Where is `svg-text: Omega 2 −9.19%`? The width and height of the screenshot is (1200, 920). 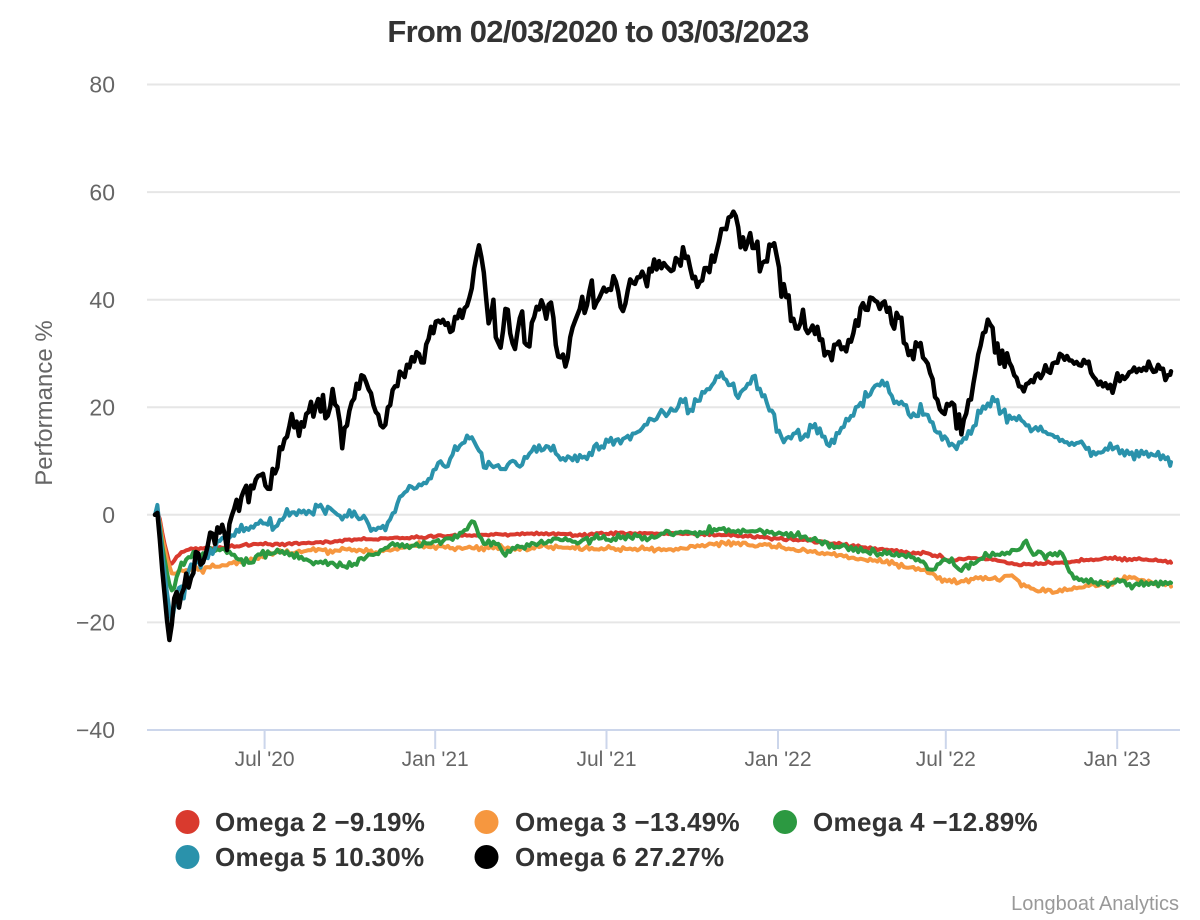 svg-text: Omega 2 −9.19% is located at coordinates (320, 822).